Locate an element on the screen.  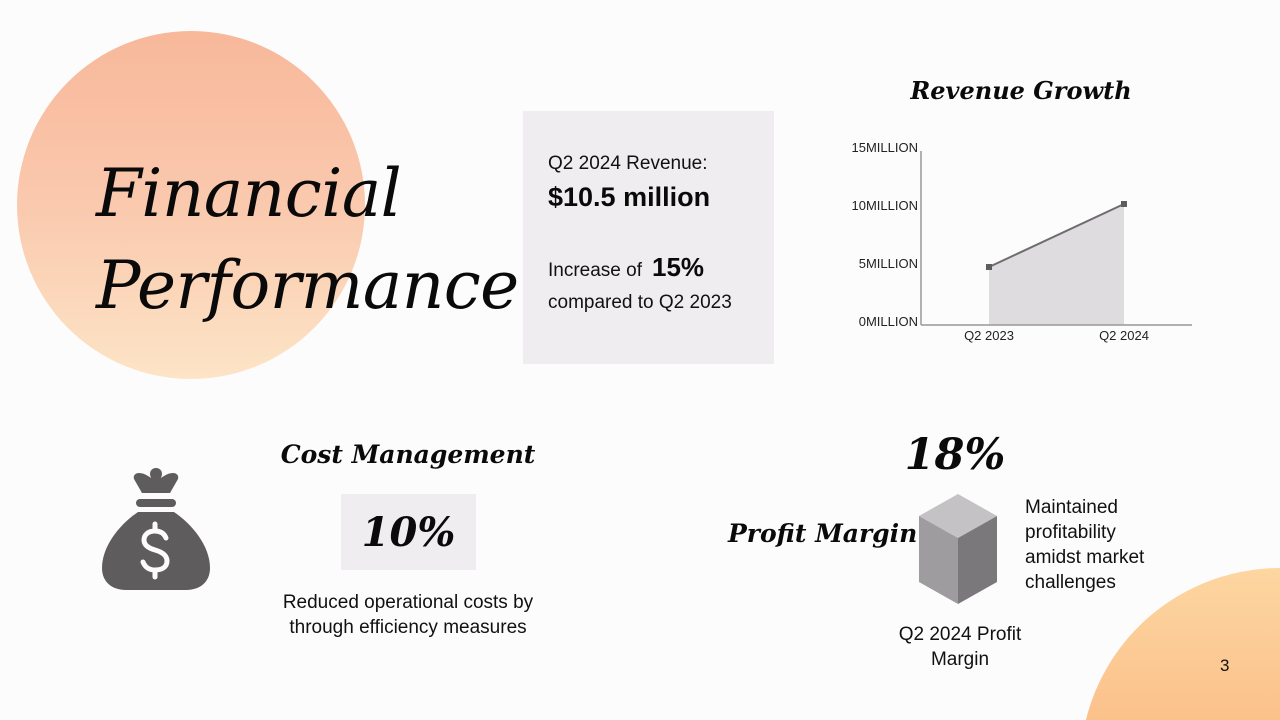
y-tick-5: 5MILLION is located at coordinates (888, 263).